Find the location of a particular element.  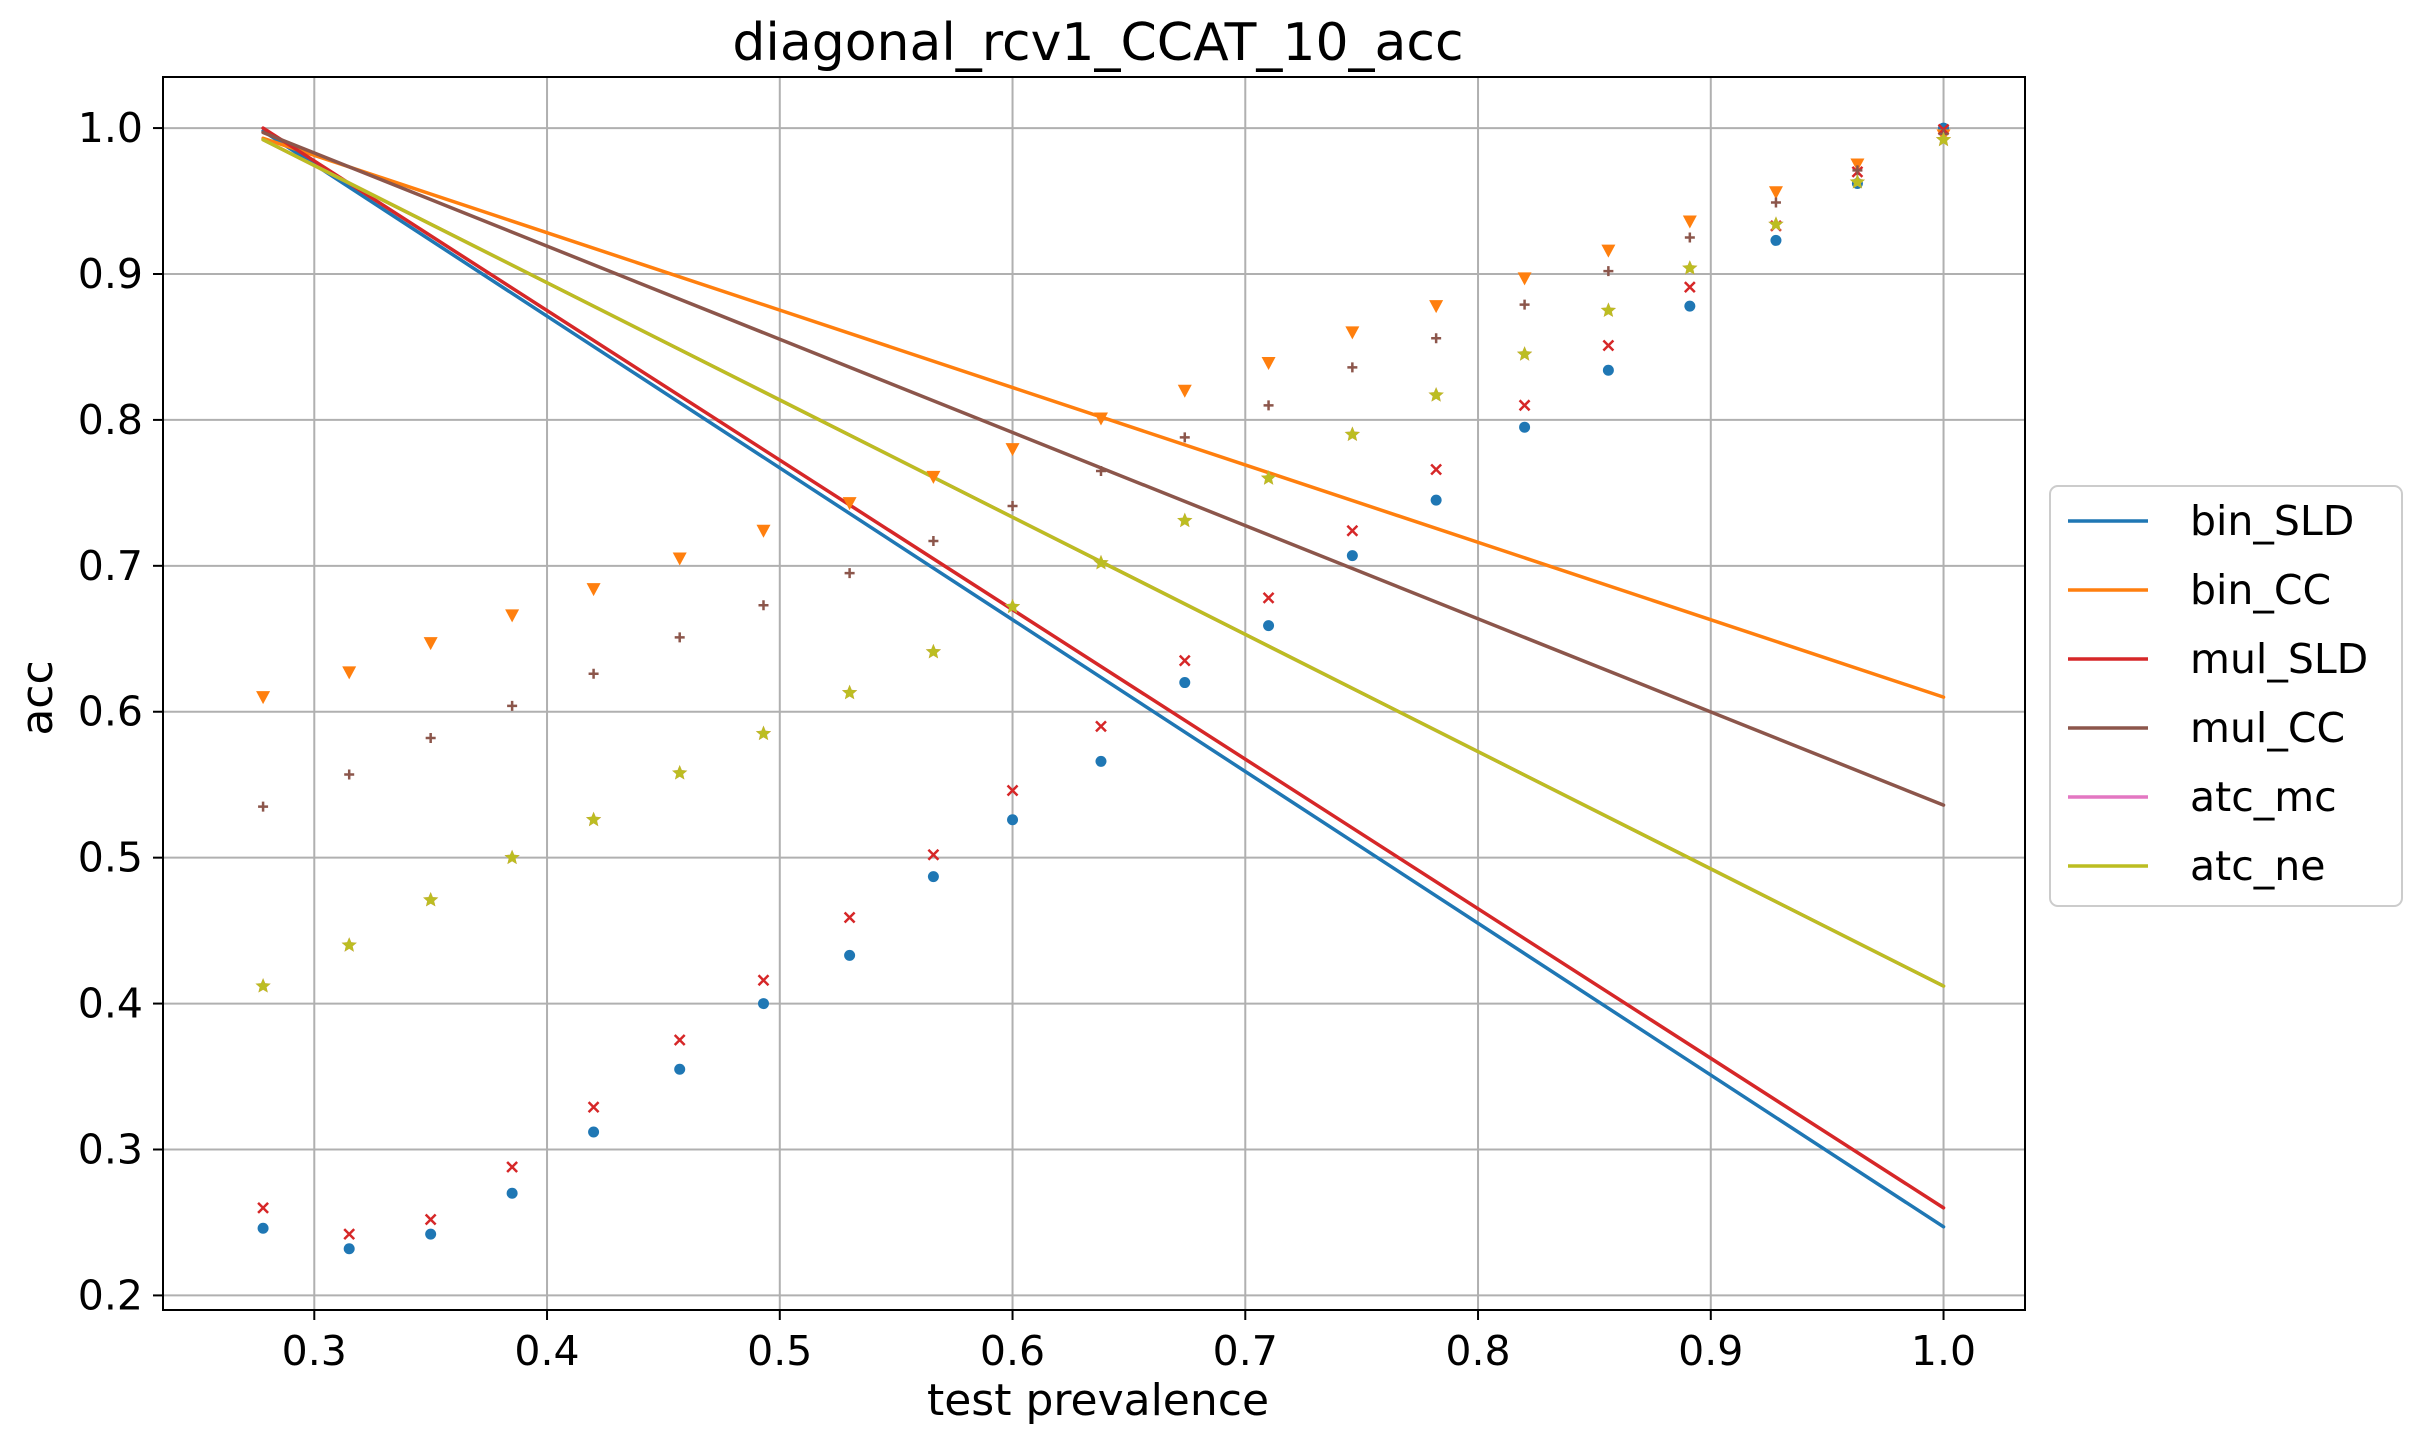

y-tick-label: 0.5 is located at coordinates (110, 858).